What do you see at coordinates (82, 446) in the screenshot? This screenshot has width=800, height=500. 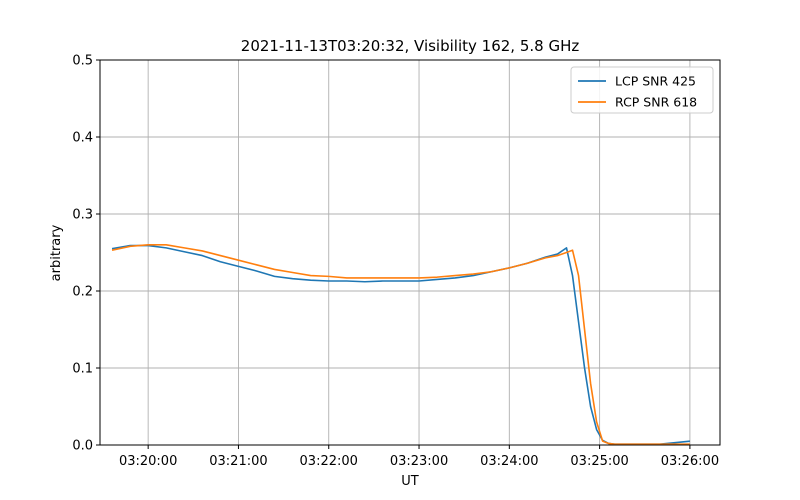 I see `y-tick-label: 0.0` at bounding box center [82, 446].